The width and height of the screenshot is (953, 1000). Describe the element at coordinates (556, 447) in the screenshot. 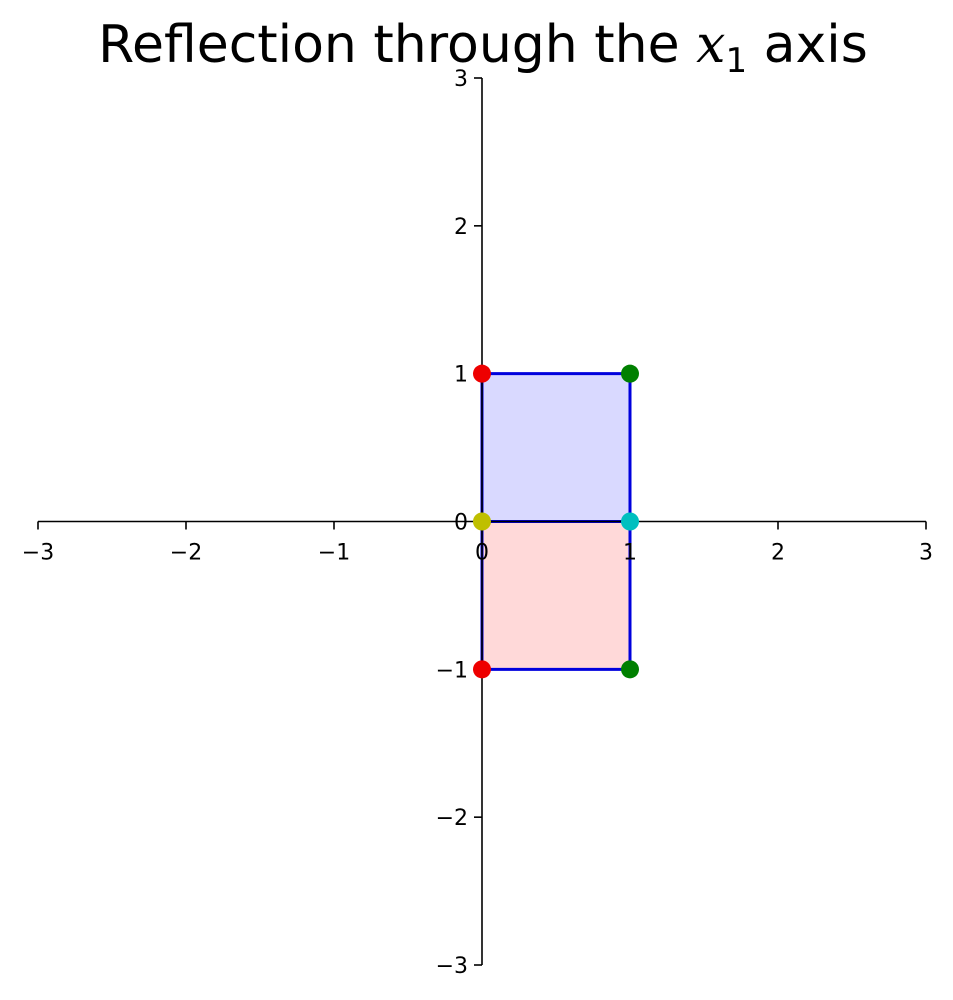

I see `square-original` at that location.